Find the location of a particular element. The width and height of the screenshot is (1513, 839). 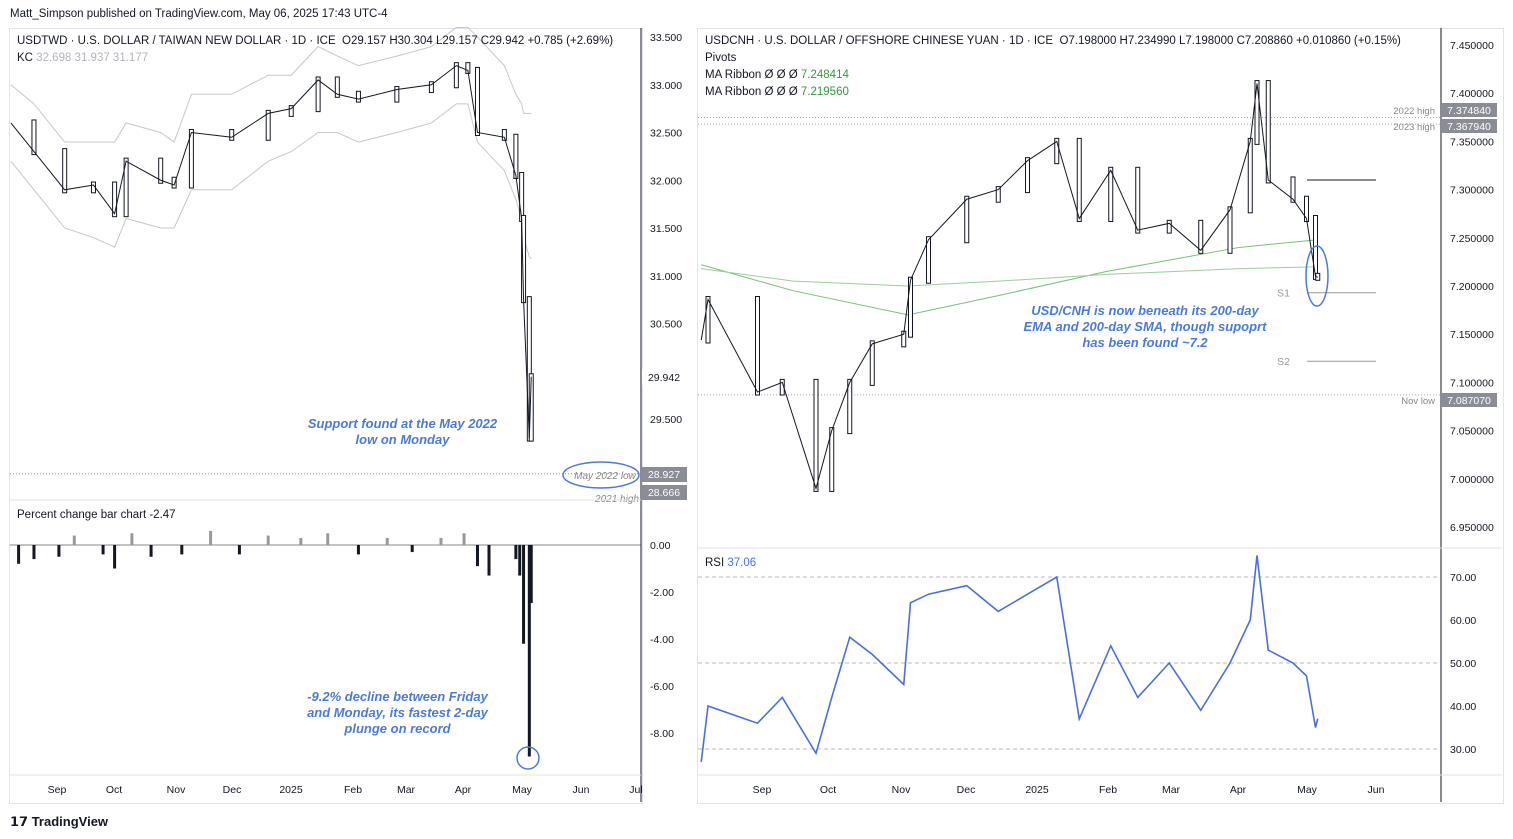

pct-label: Percent change bar chart is located at coordinates (82, 515).